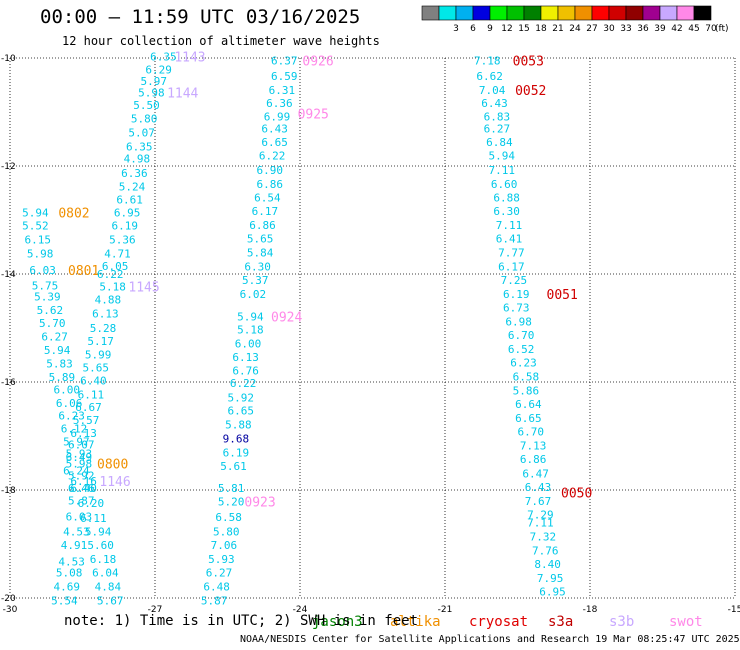  Describe the element at coordinates (499, 142) in the screenshot. I see `data-point-s3a: 6.84` at that location.